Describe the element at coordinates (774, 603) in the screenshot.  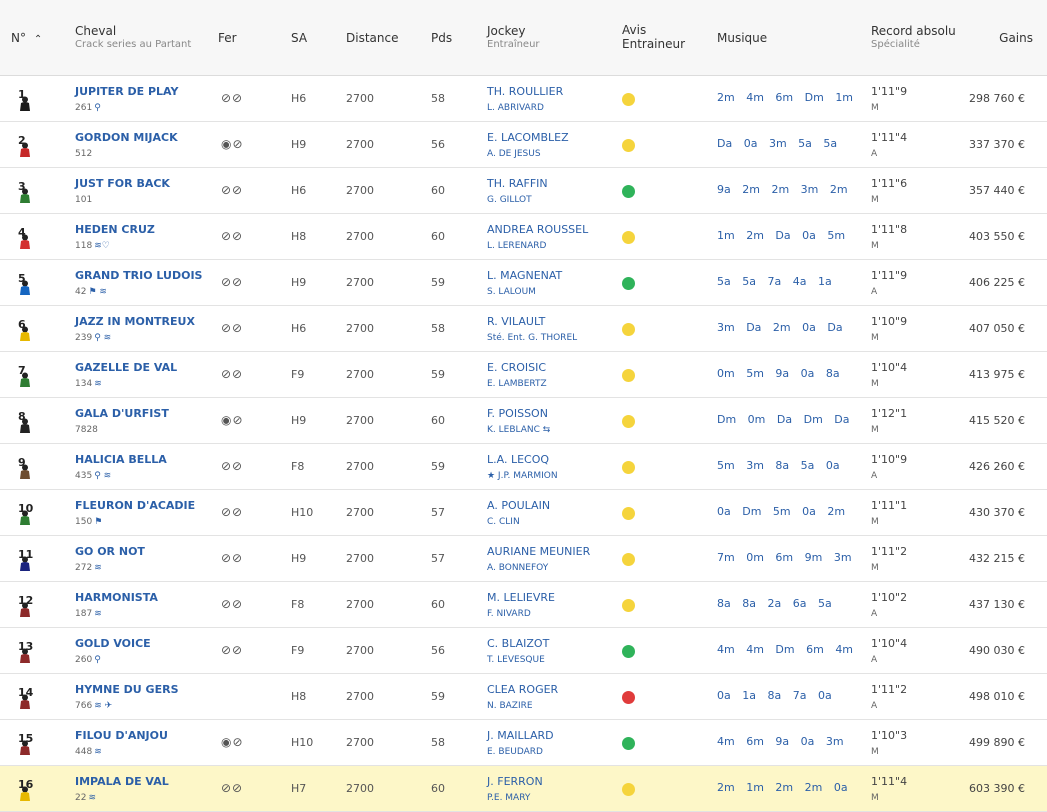
I see `musique-results: 8a 8a 2a 6a 5a` at that location.